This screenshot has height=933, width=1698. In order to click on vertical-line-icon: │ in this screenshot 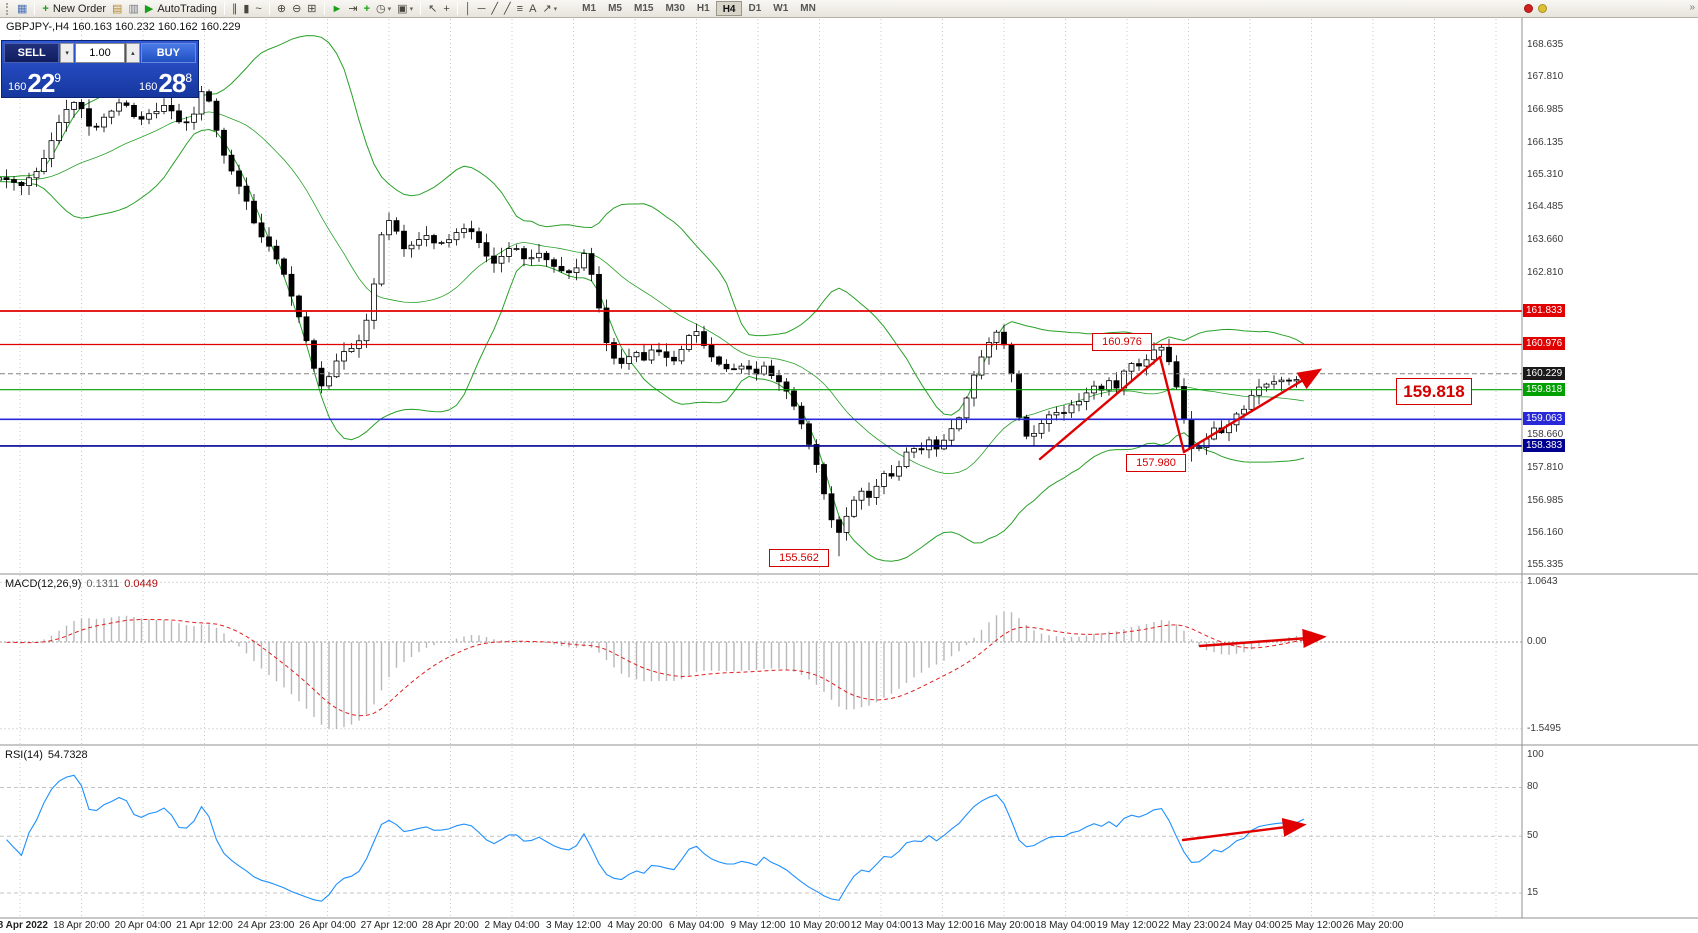, I will do `click(468, 9)`.